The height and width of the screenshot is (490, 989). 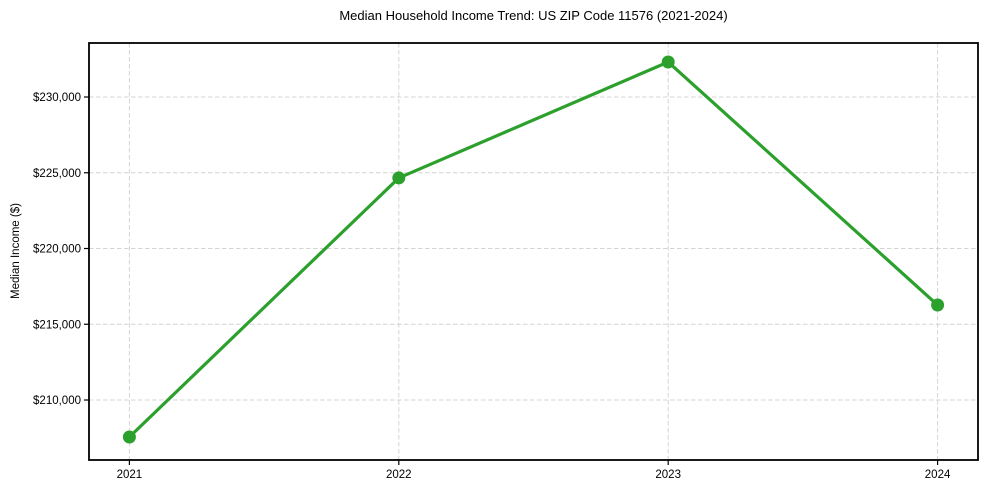 I want to click on x-tick-label: 2023, so click(x=668, y=475).